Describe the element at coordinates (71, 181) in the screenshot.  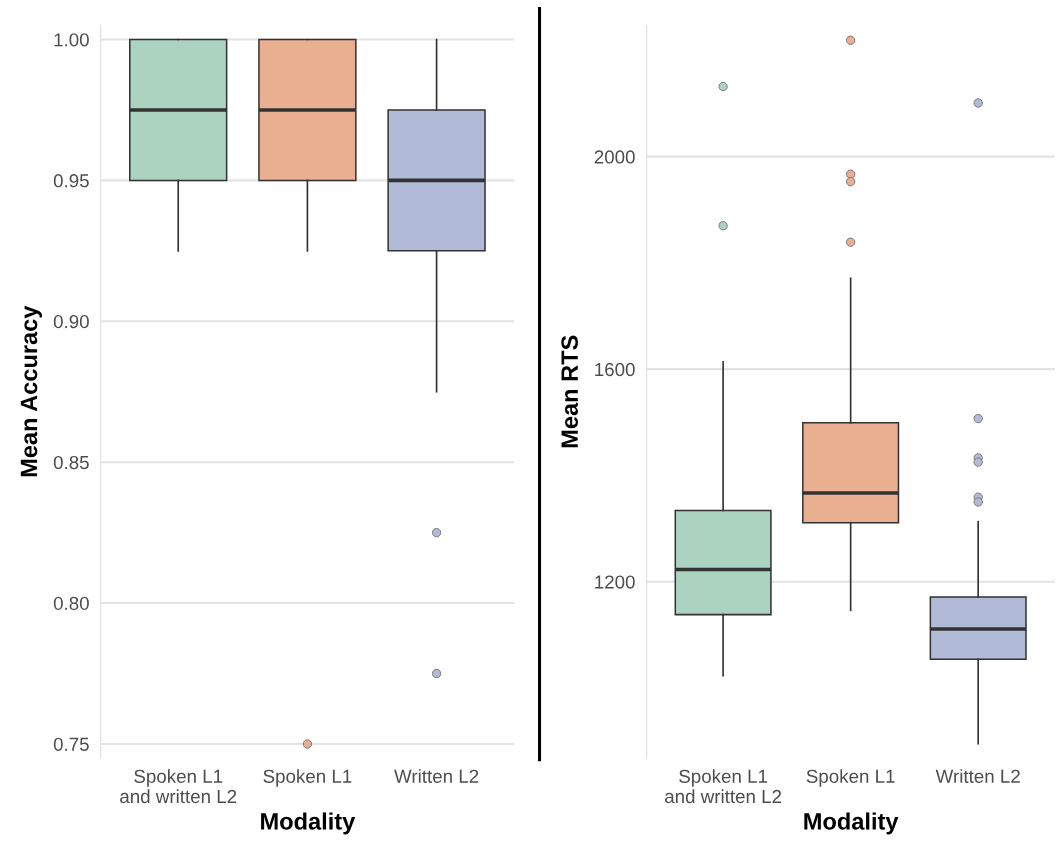
I see `y-tick-label: 0.95` at that location.